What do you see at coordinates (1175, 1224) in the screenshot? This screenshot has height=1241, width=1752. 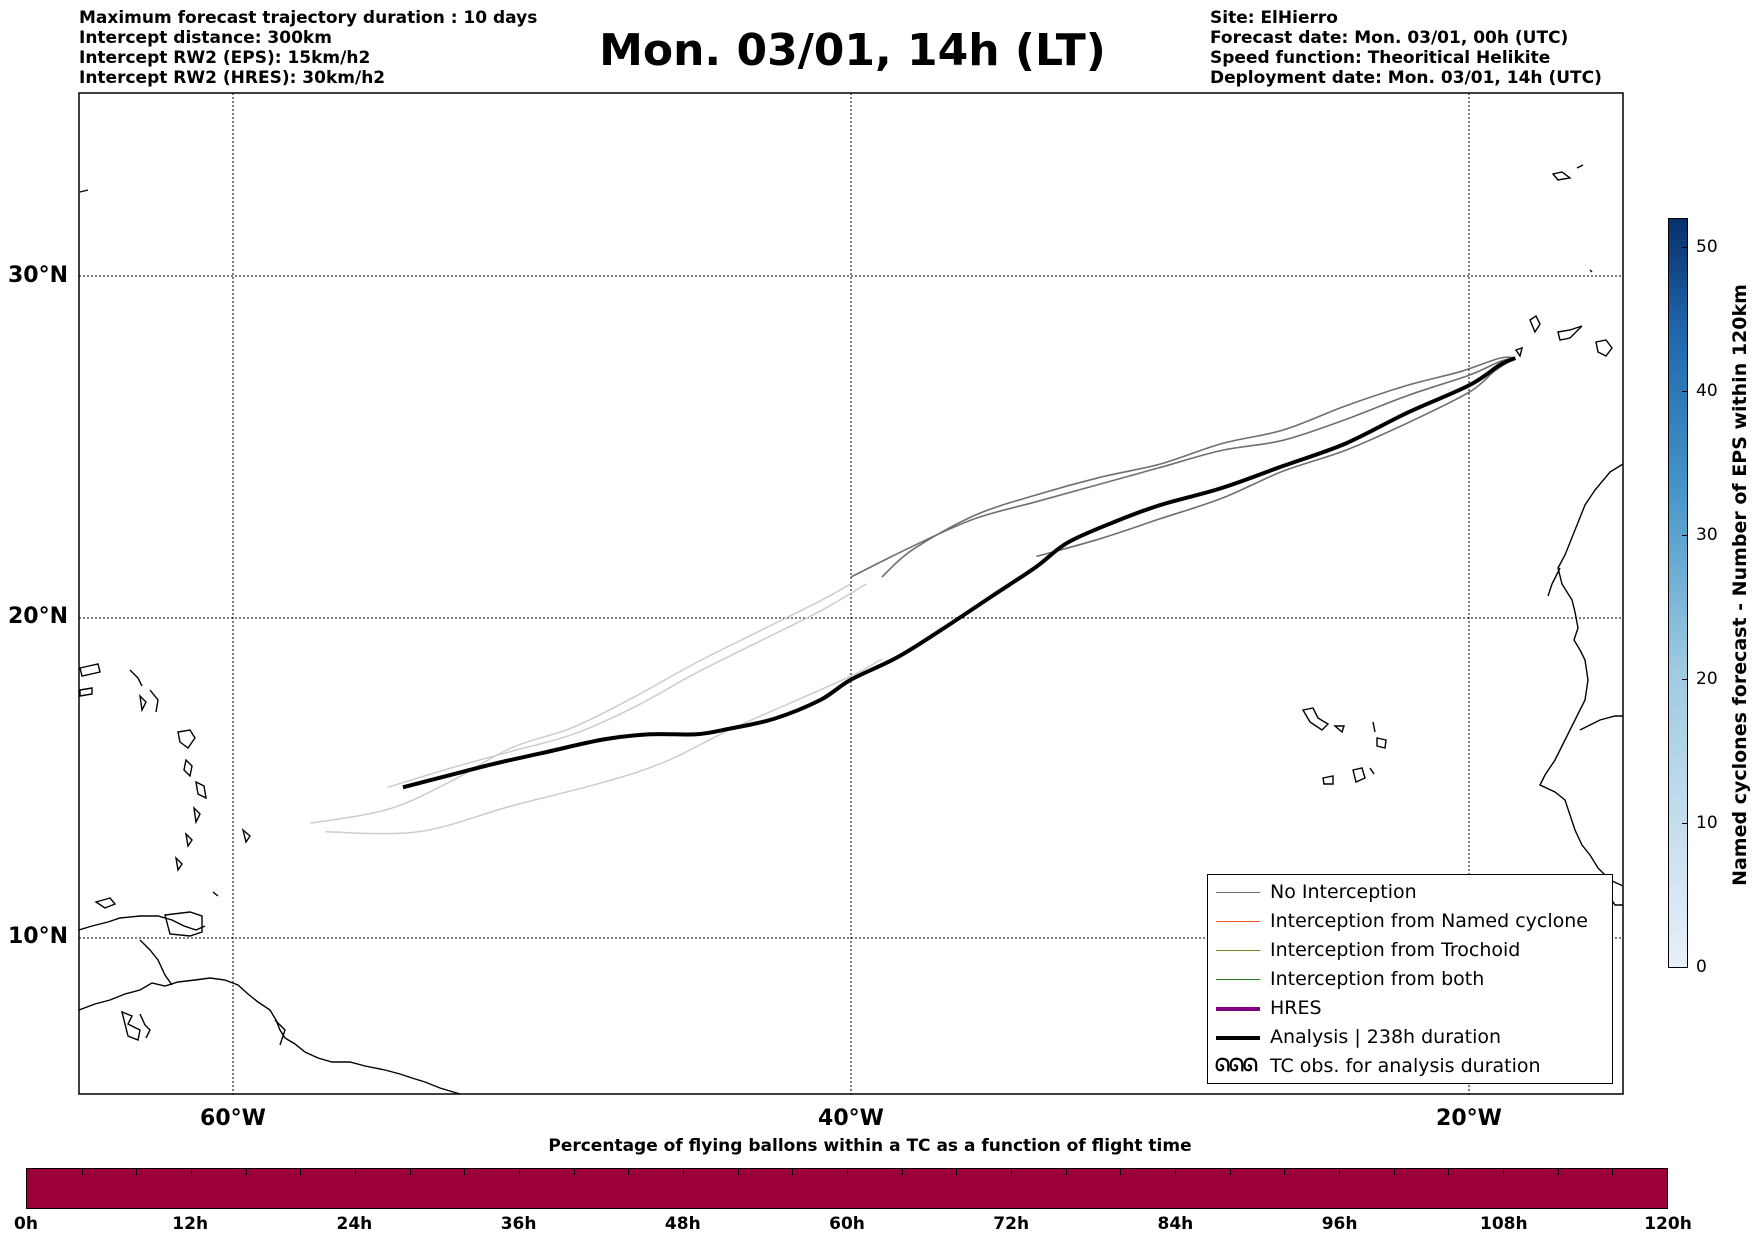 I see `time-label: 84h` at bounding box center [1175, 1224].